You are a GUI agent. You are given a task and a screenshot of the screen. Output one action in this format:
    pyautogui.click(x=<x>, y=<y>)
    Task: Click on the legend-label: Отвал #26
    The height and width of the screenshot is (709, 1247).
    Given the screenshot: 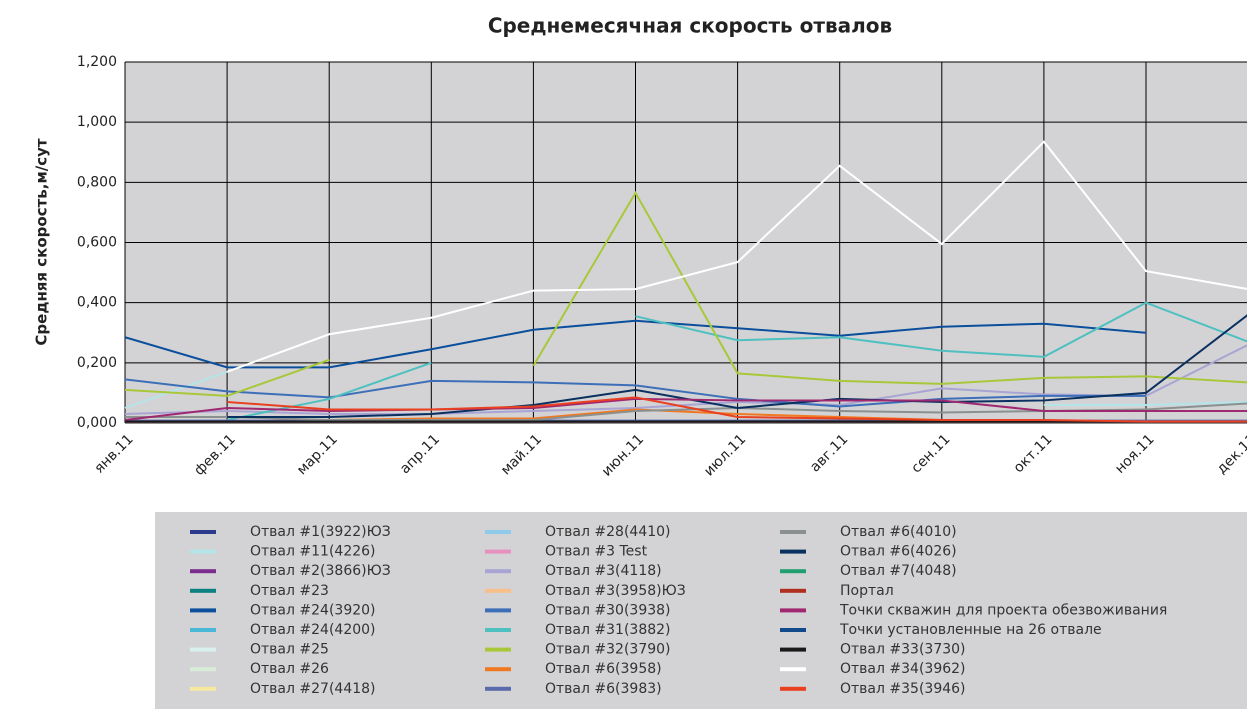 What is the action you would take?
    pyautogui.click(x=289, y=669)
    